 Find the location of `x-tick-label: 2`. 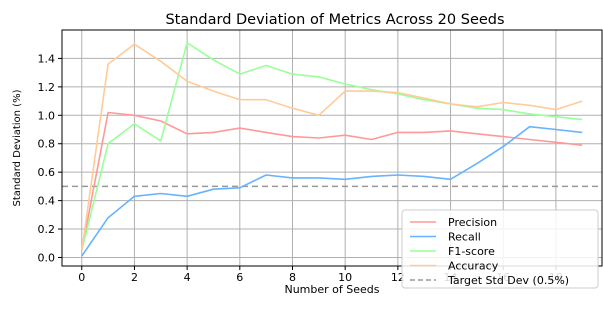

x-tick-label: 2 is located at coordinates (134, 277).